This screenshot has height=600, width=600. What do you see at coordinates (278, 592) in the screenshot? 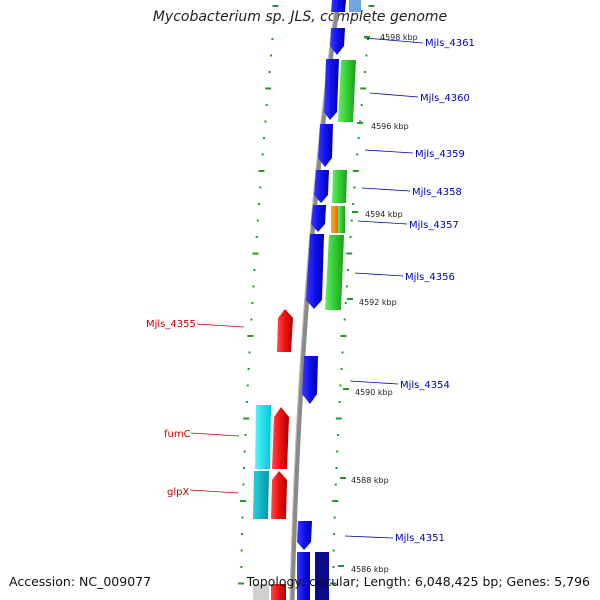
I see `gene-arrow-bottom-partial-red` at bounding box center [278, 592].